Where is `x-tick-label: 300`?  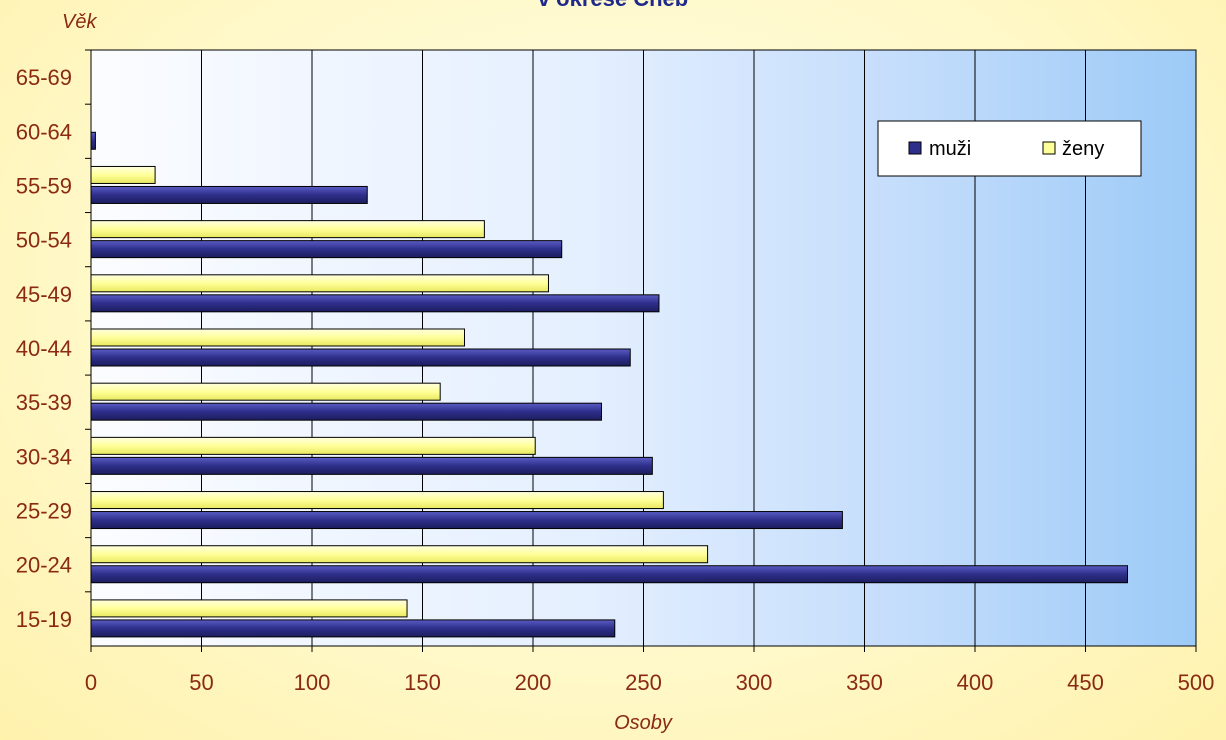 x-tick-label: 300 is located at coordinates (754, 682).